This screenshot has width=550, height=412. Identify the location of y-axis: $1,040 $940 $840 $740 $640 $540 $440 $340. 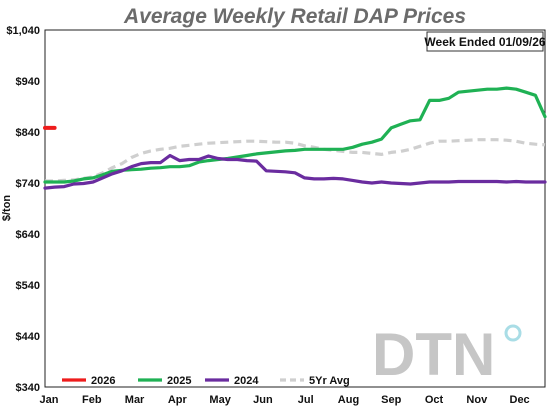
(23, 209).